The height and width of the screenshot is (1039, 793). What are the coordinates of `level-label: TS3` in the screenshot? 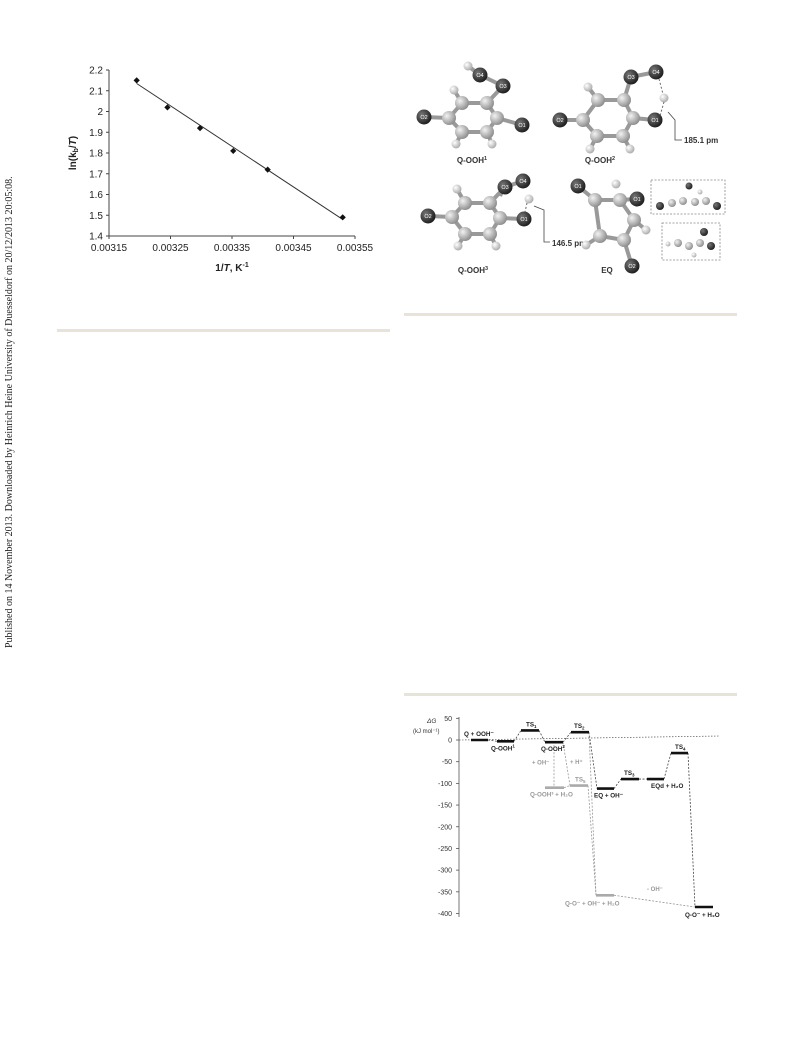 It's located at (629, 774).